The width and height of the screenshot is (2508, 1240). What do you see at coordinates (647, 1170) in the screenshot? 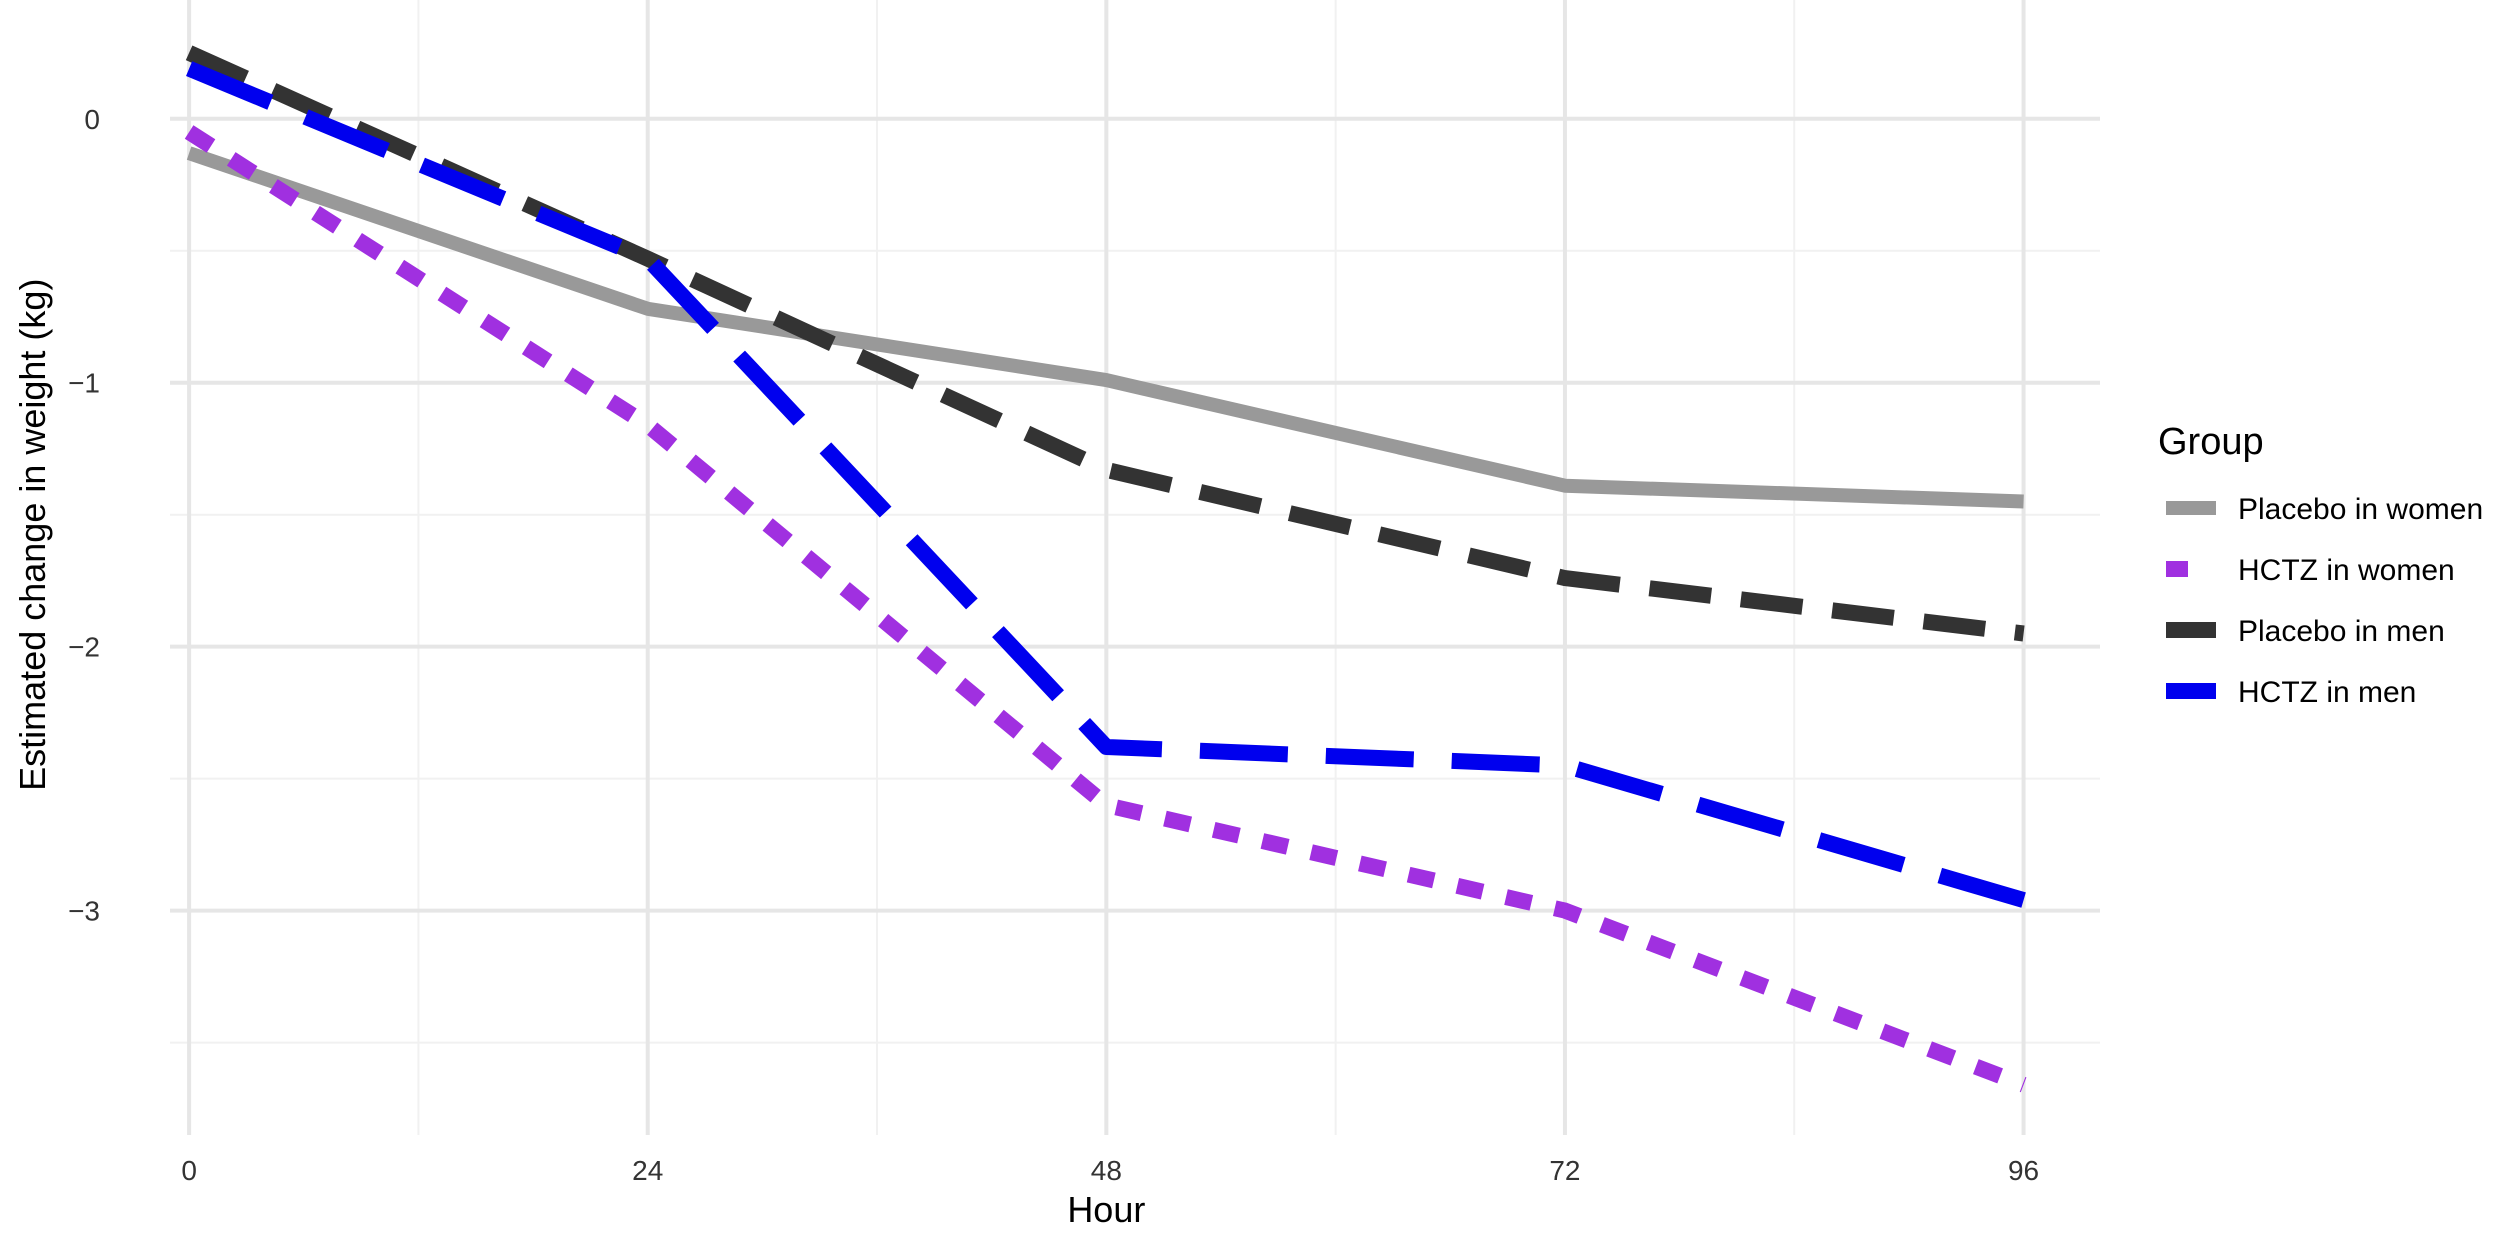
I see `x-tick-label: 24` at bounding box center [647, 1170].